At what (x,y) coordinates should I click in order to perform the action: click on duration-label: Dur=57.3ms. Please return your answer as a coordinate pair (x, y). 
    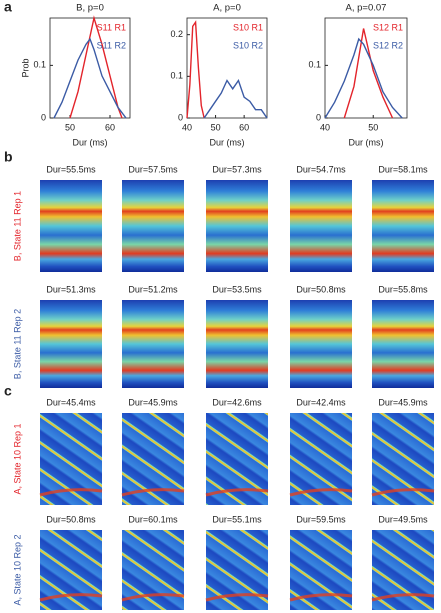
    Looking at the image, I should click on (237, 169).